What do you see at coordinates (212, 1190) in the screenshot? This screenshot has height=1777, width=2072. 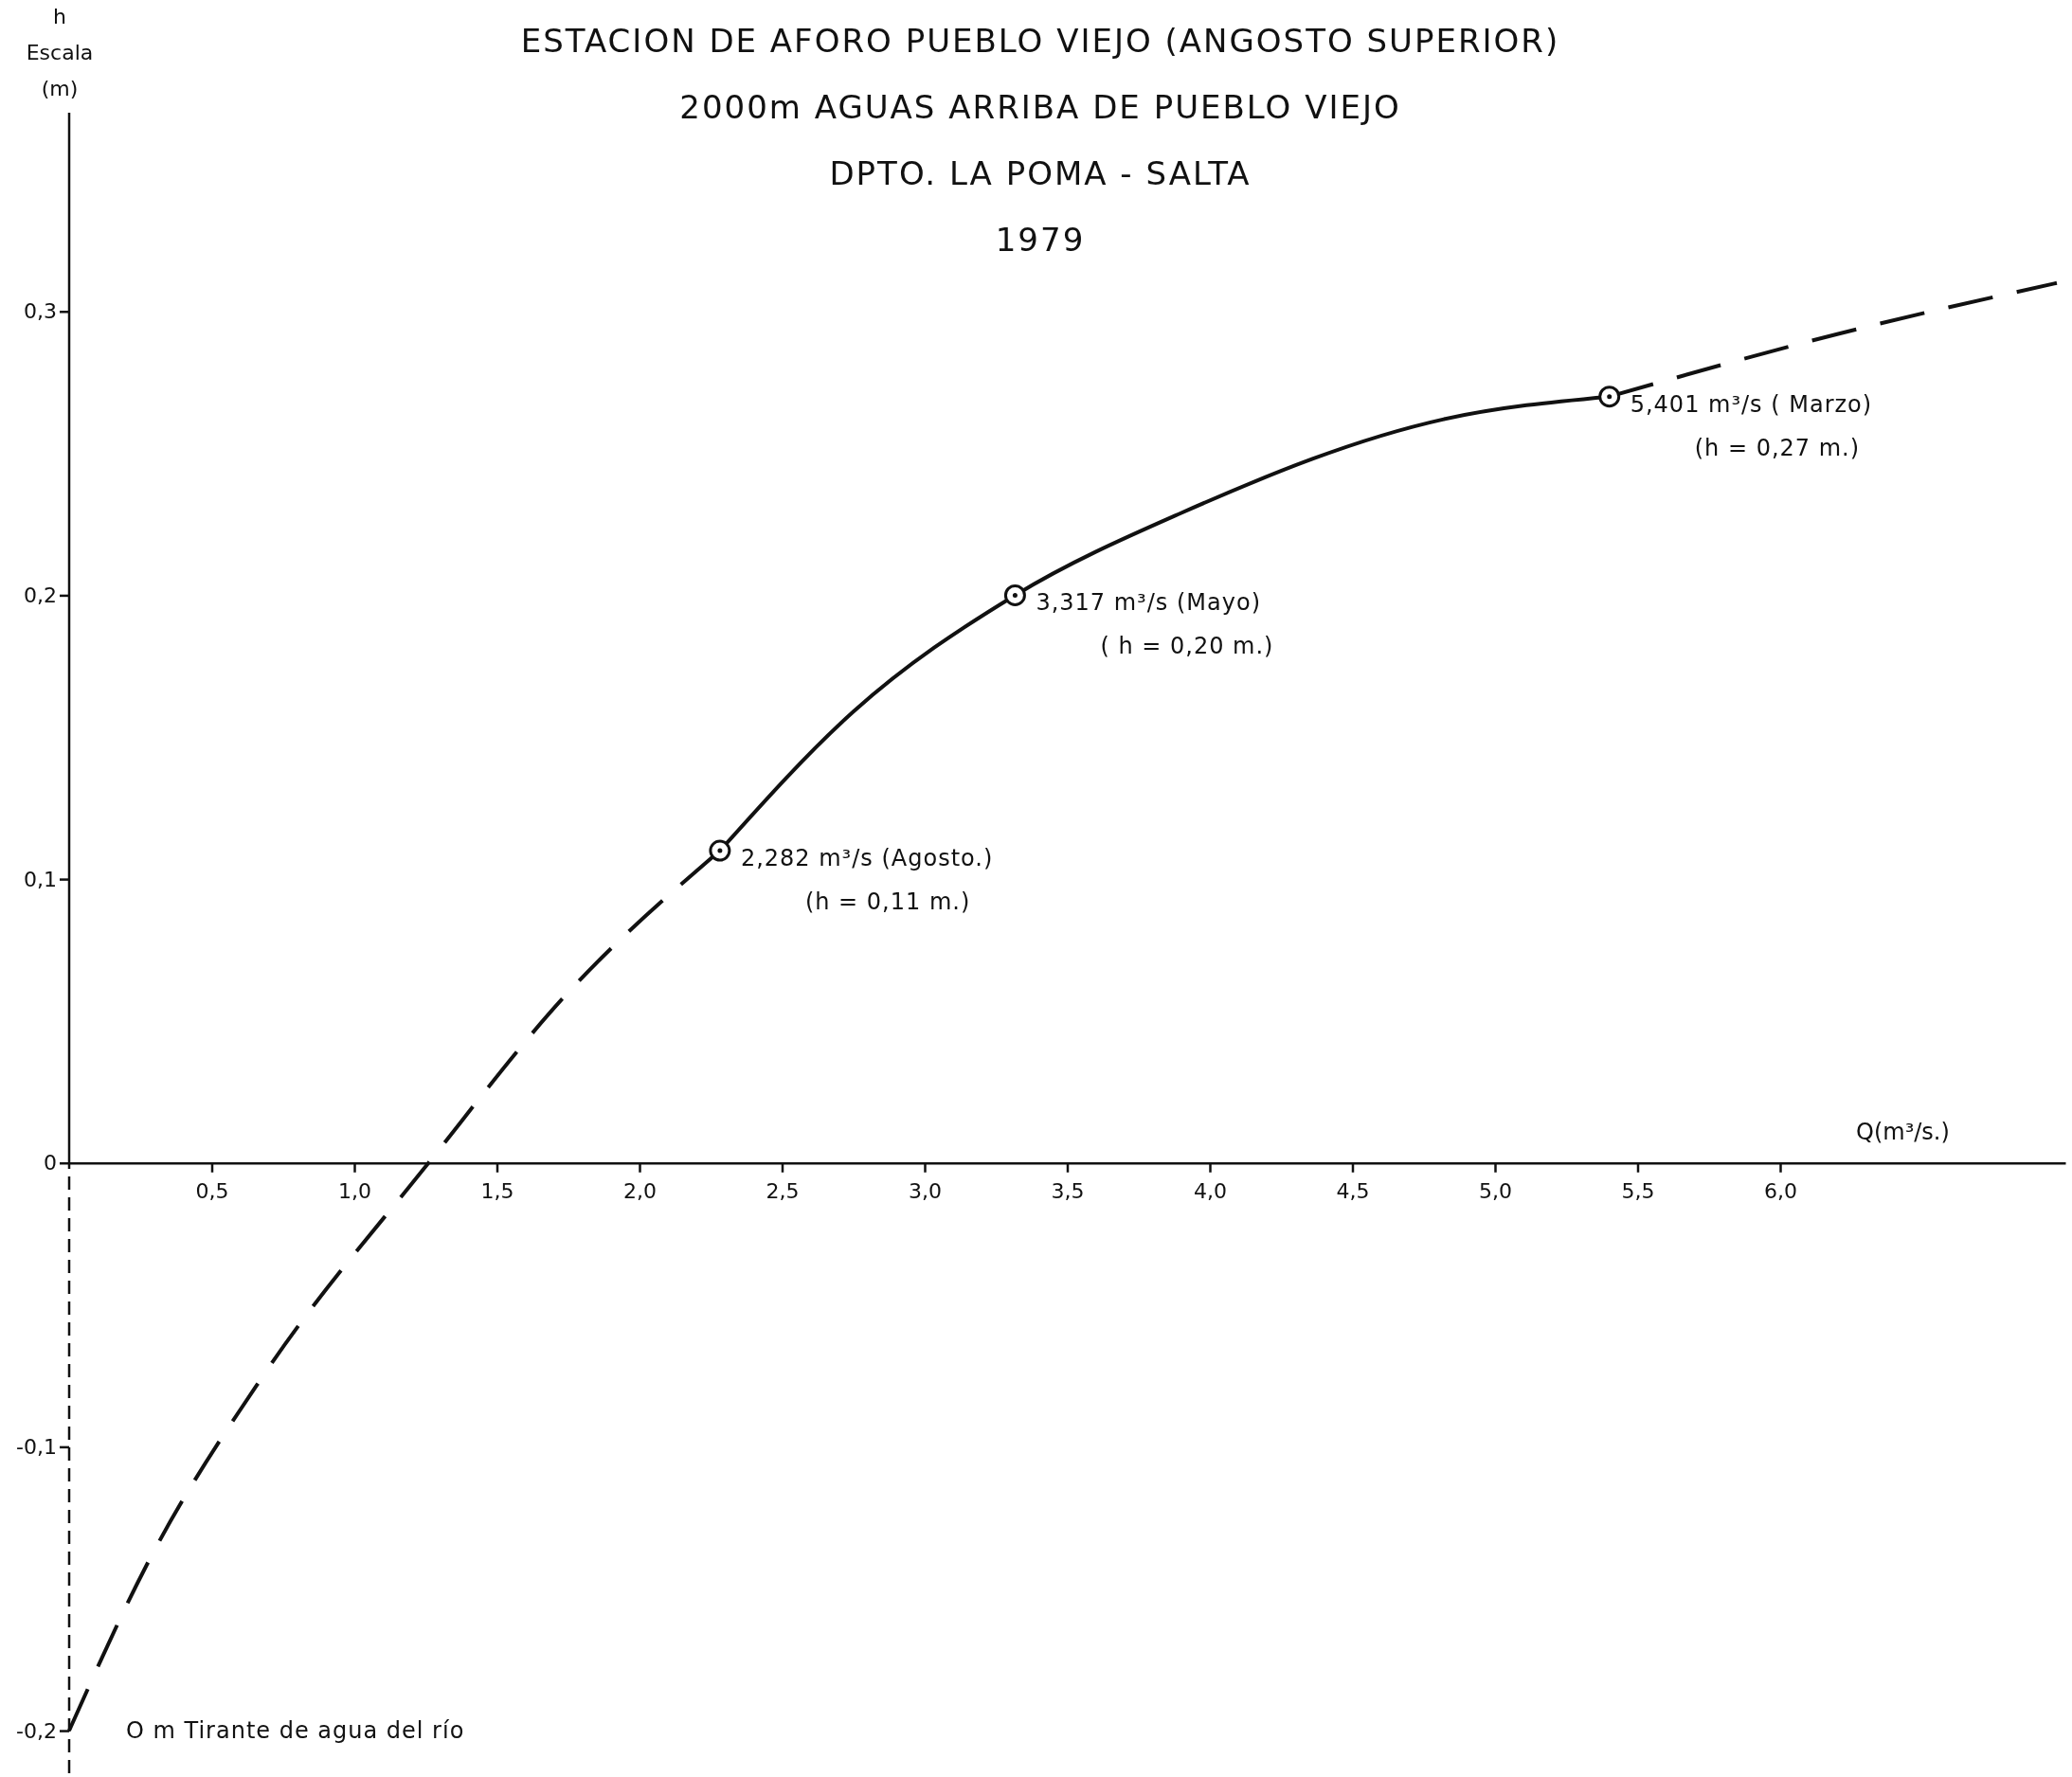 I see `x-tick-label: 0,5` at bounding box center [212, 1190].